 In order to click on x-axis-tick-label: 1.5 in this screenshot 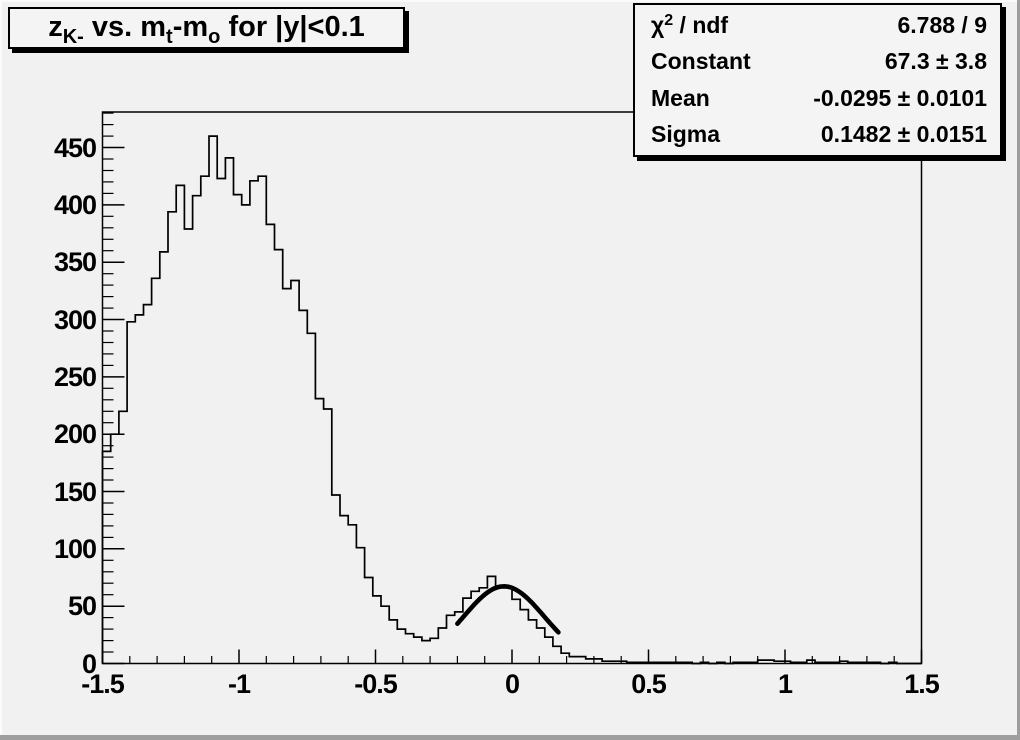, I will do `click(922, 684)`.